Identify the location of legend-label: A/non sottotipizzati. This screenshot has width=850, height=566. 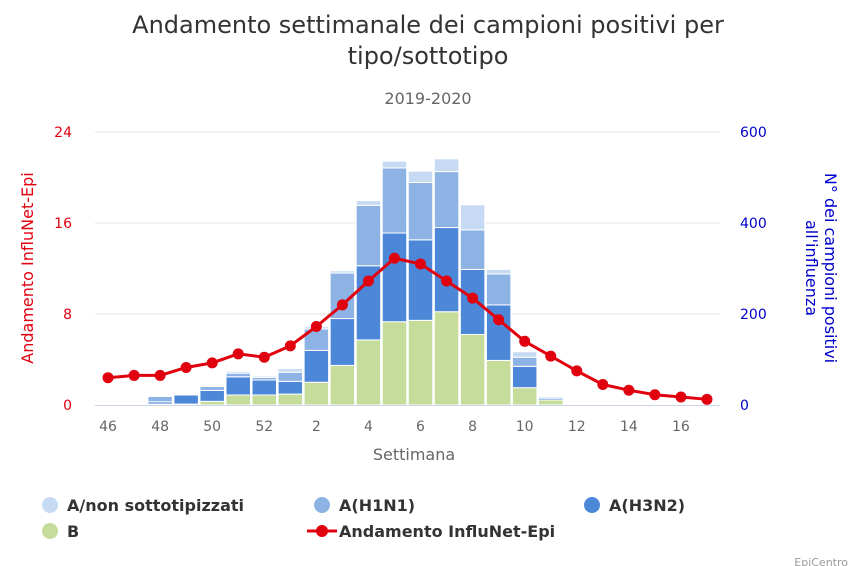
(155, 505).